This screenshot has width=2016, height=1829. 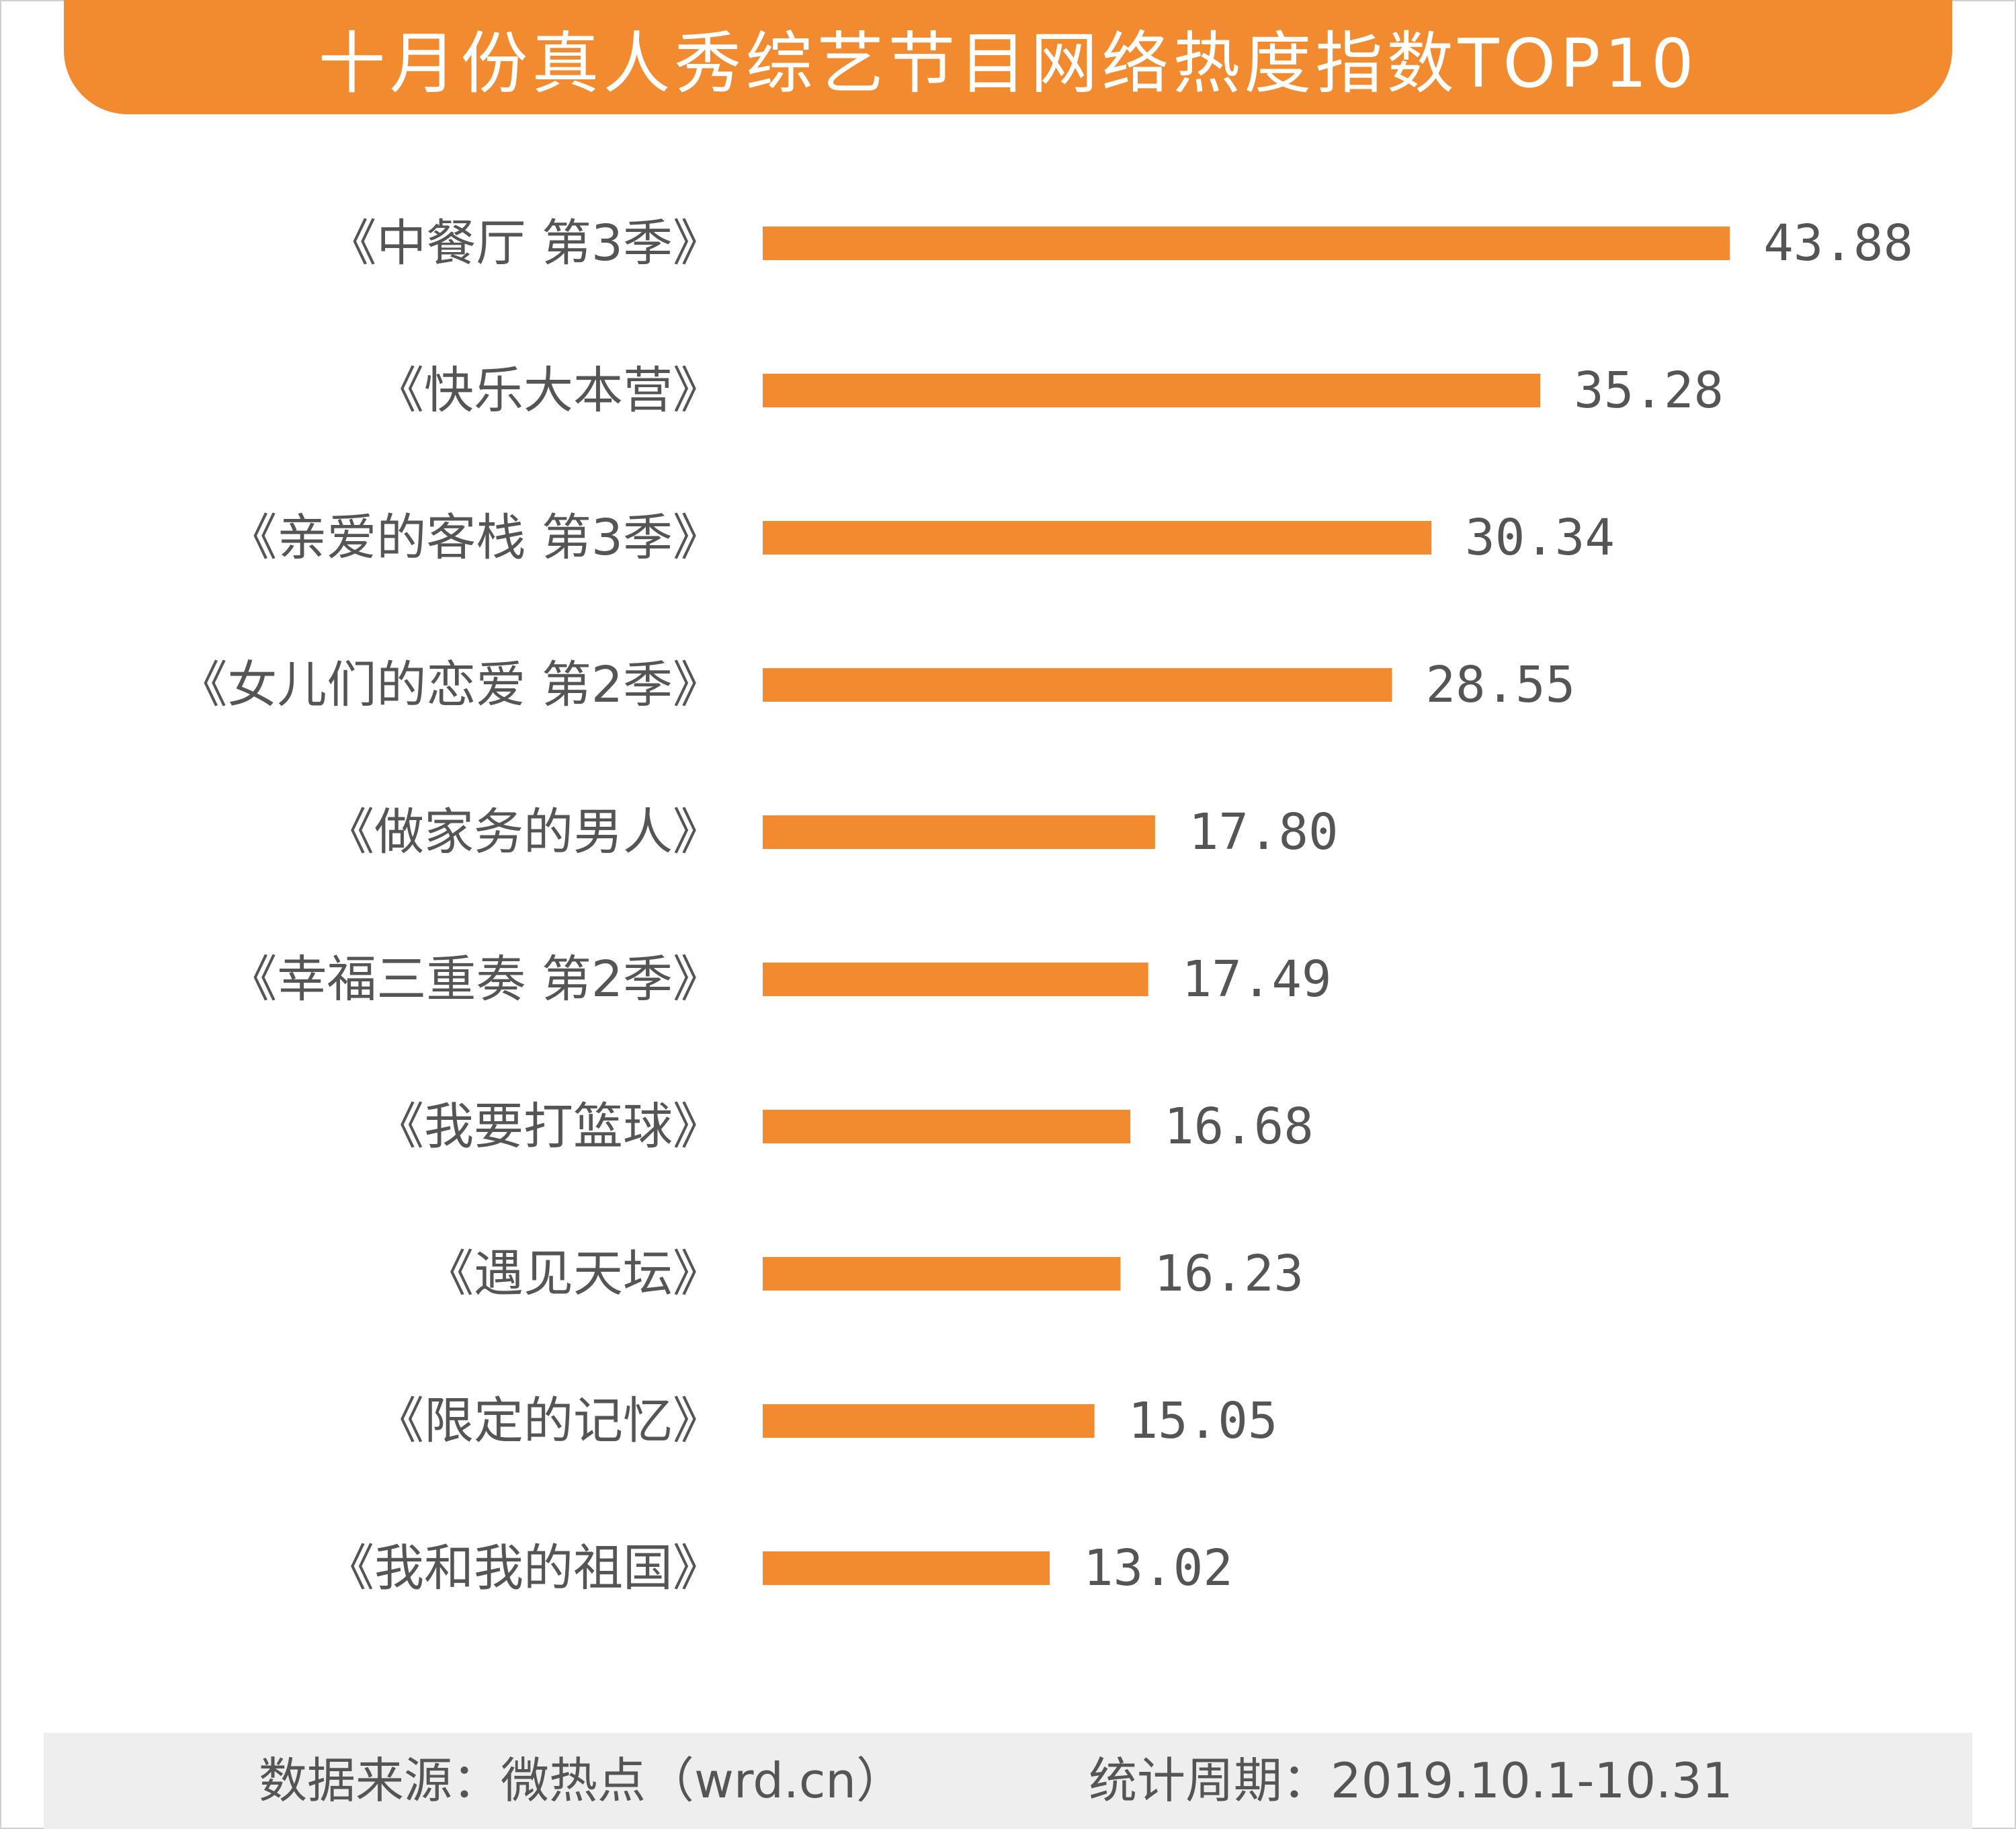 What do you see at coordinates (1264, 832) in the screenshot?
I see `value-label: 17.80` at bounding box center [1264, 832].